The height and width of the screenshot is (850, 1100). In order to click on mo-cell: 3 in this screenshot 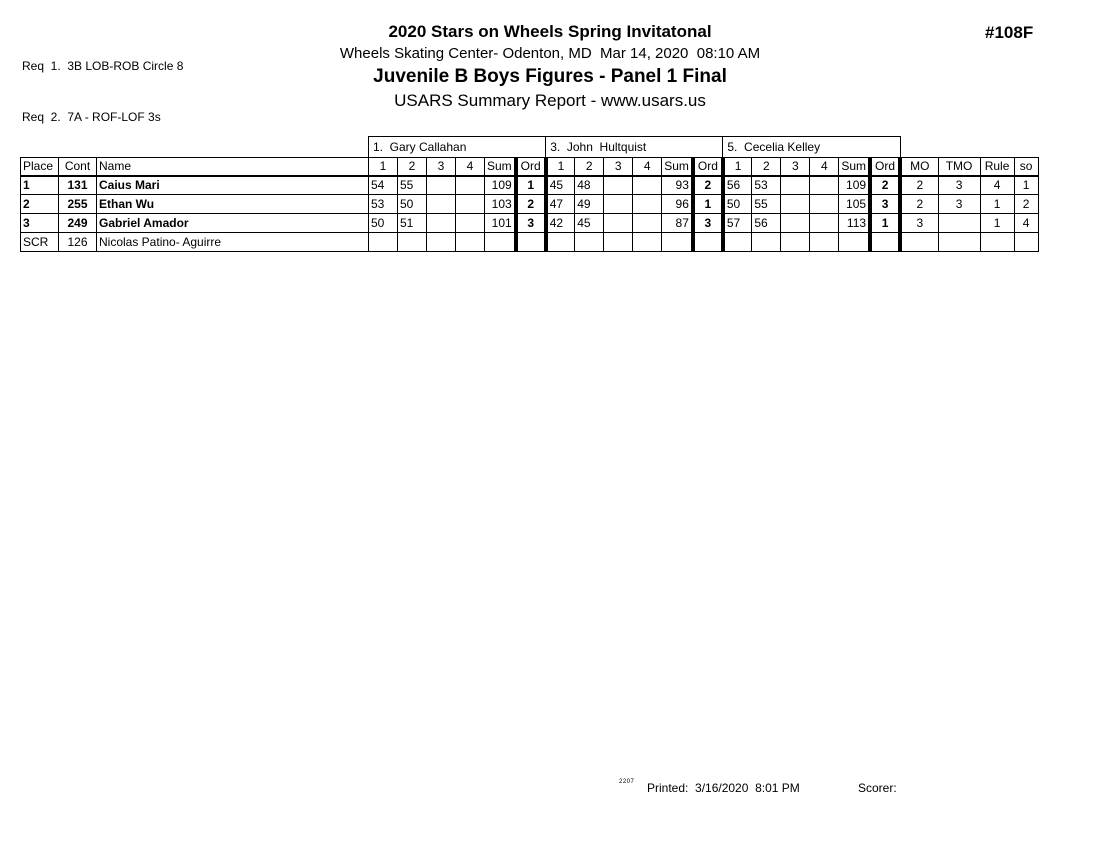, I will do `click(919, 223)`.